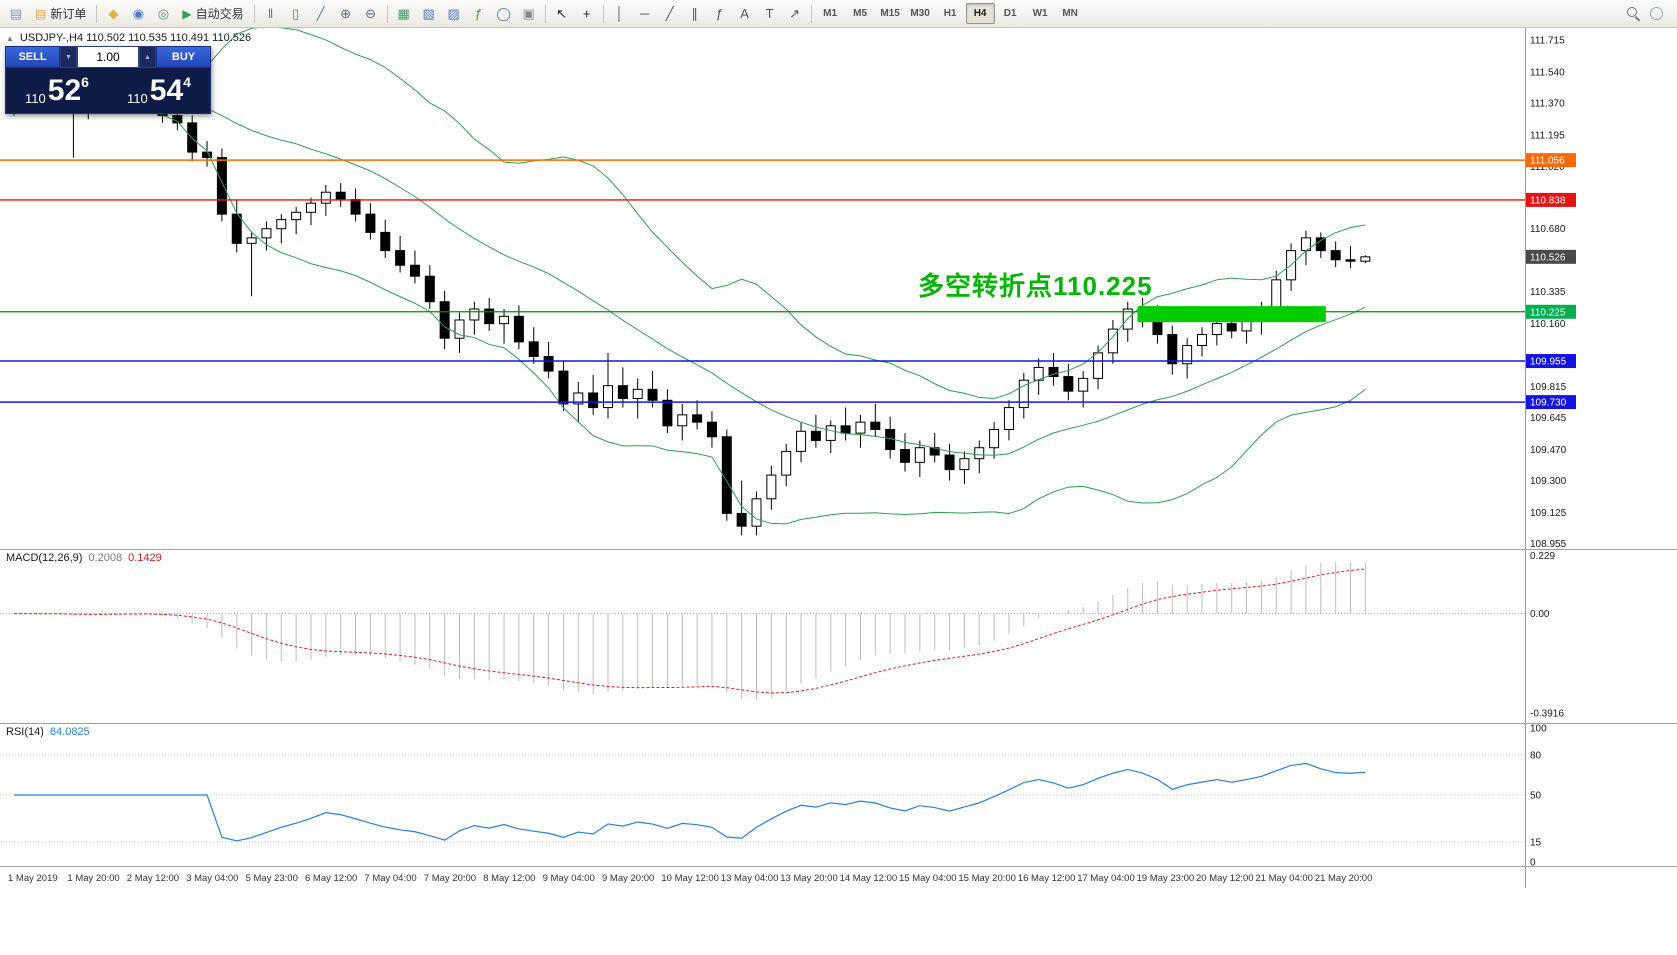  I want to click on timeframe-d1-button: D1, so click(1010, 13).